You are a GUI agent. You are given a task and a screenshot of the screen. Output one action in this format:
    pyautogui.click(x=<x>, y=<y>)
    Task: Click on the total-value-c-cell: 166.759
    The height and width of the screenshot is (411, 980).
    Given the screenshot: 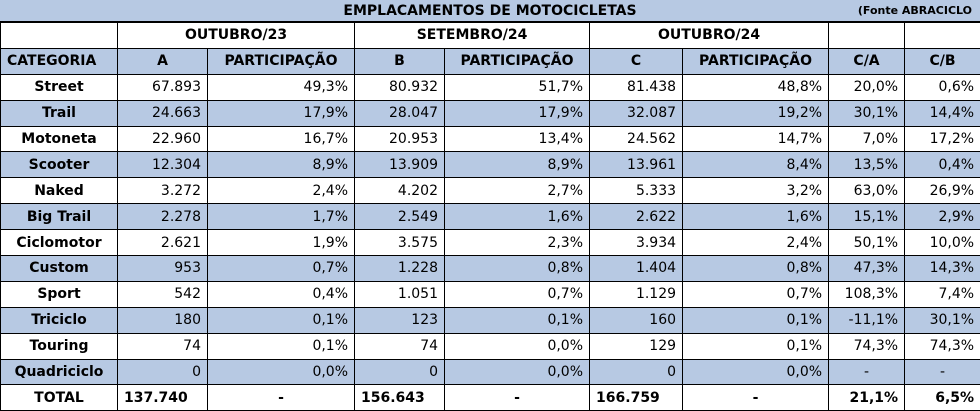 What is the action you would take?
    pyautogui.click(x=636, y=397)
    